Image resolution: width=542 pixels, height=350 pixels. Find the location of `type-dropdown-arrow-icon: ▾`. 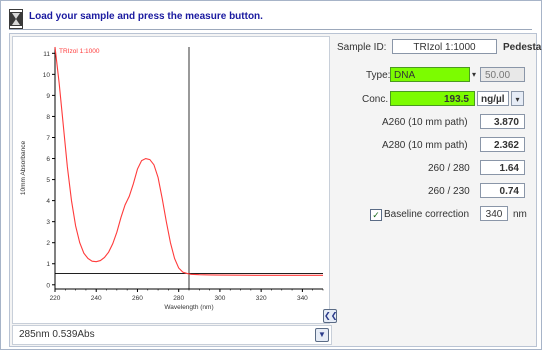

type-dropdown-arrow-icon: ▾ is located at coordinates (473, 74).